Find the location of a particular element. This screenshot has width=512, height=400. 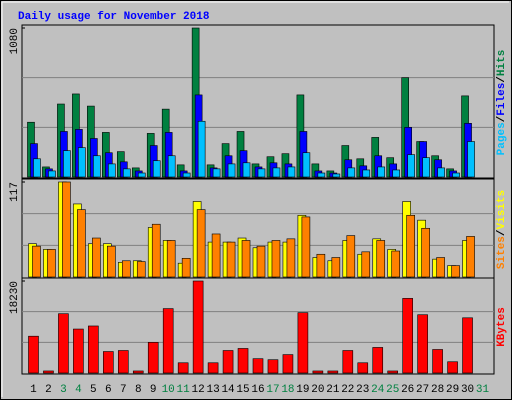

legend: Pages/Files/Hits is located at coordinates (502, 103).